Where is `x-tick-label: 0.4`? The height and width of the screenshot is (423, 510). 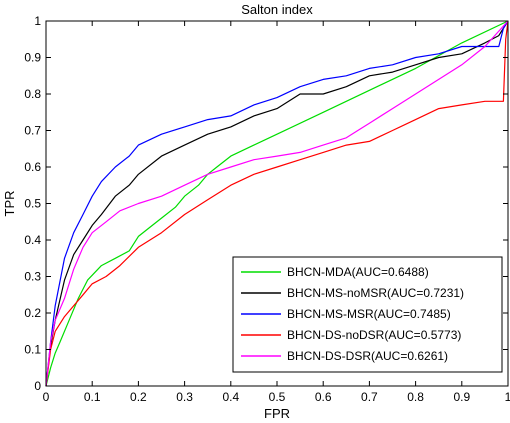 x-tick-label: 0.4 is located at coordinates (230, 397).